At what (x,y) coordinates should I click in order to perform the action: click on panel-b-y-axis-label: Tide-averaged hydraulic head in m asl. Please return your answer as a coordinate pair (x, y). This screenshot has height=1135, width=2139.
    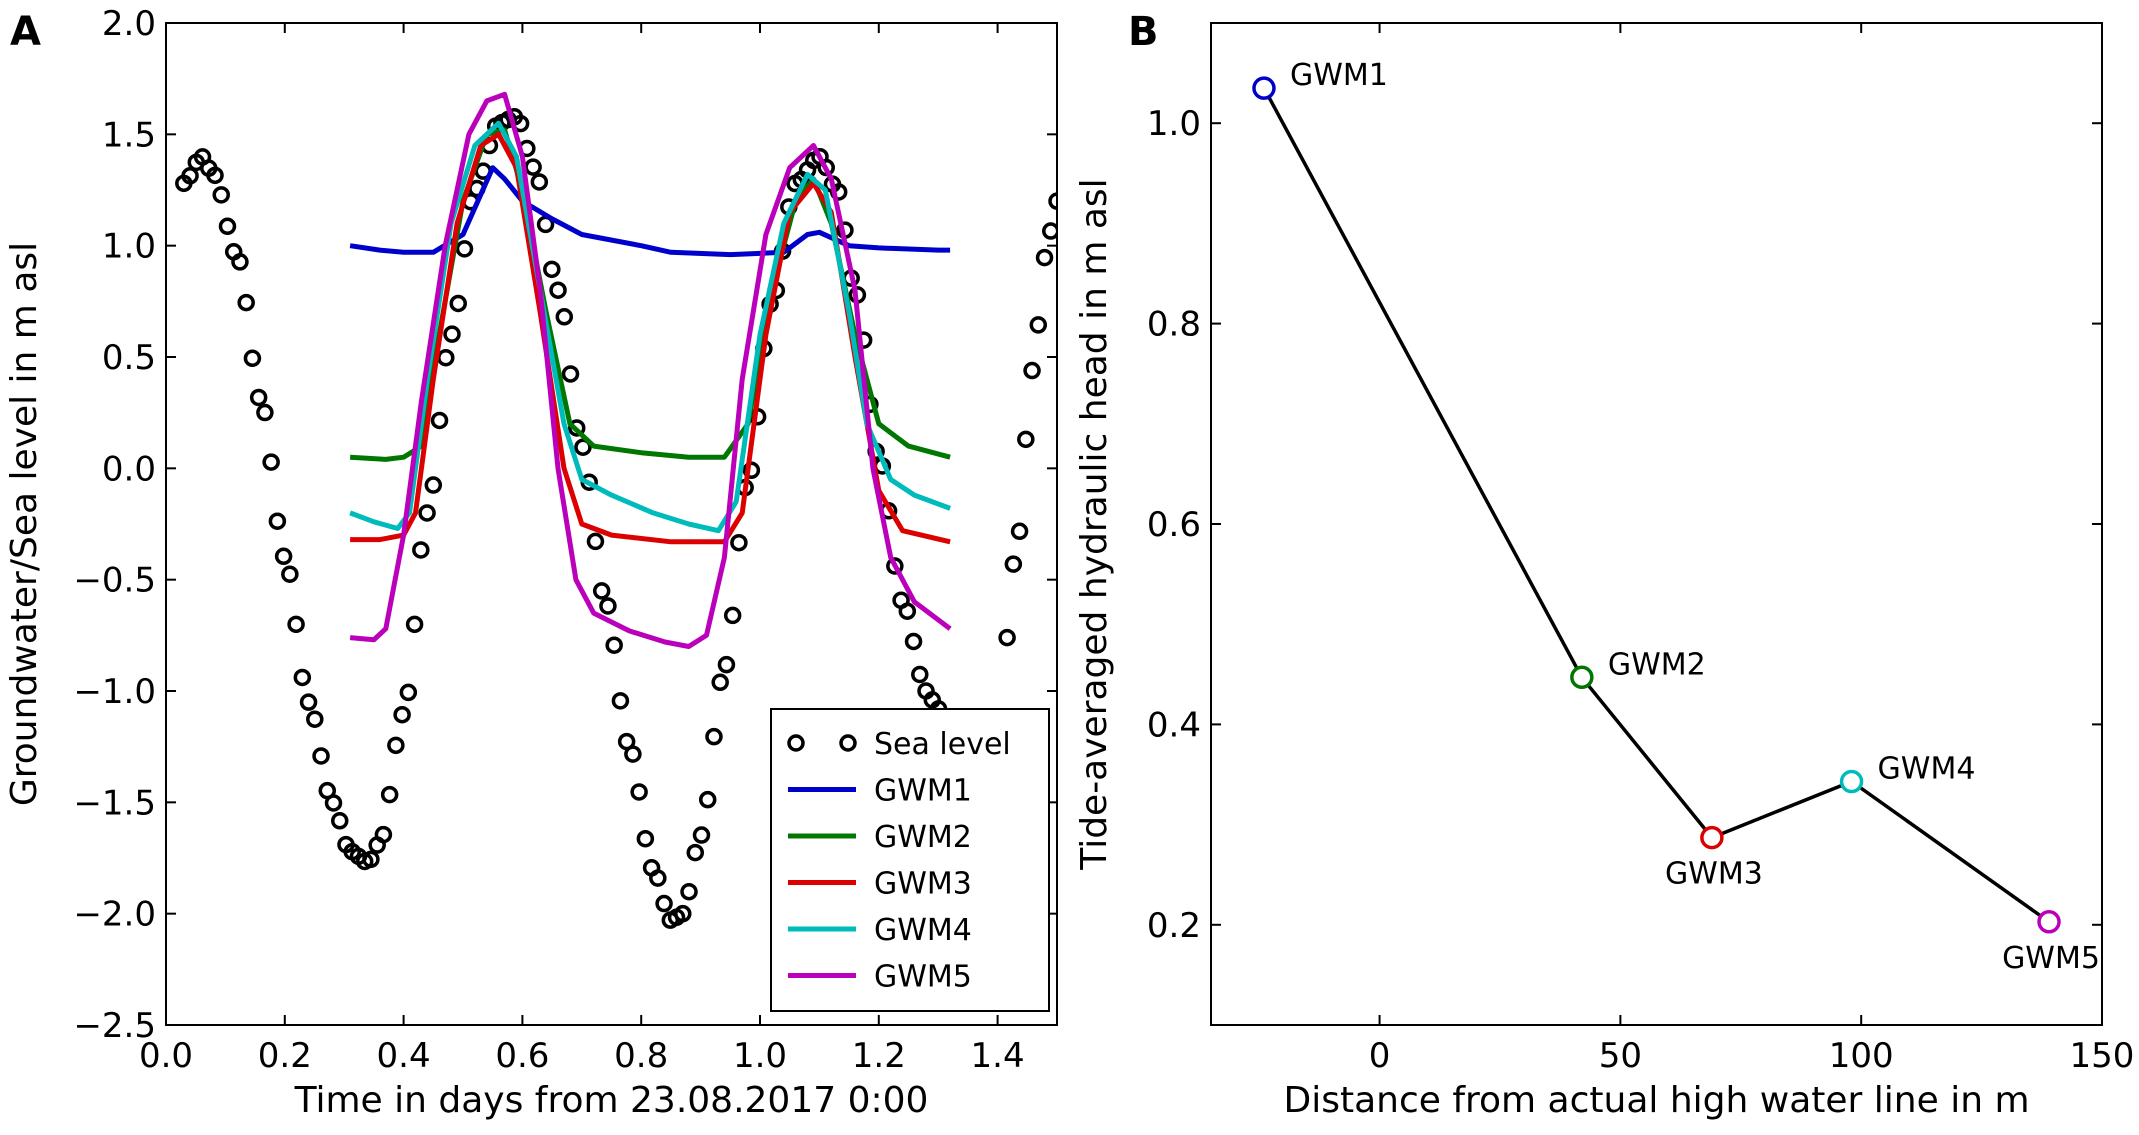
    Looking at the image, I should click on (1094, 524).